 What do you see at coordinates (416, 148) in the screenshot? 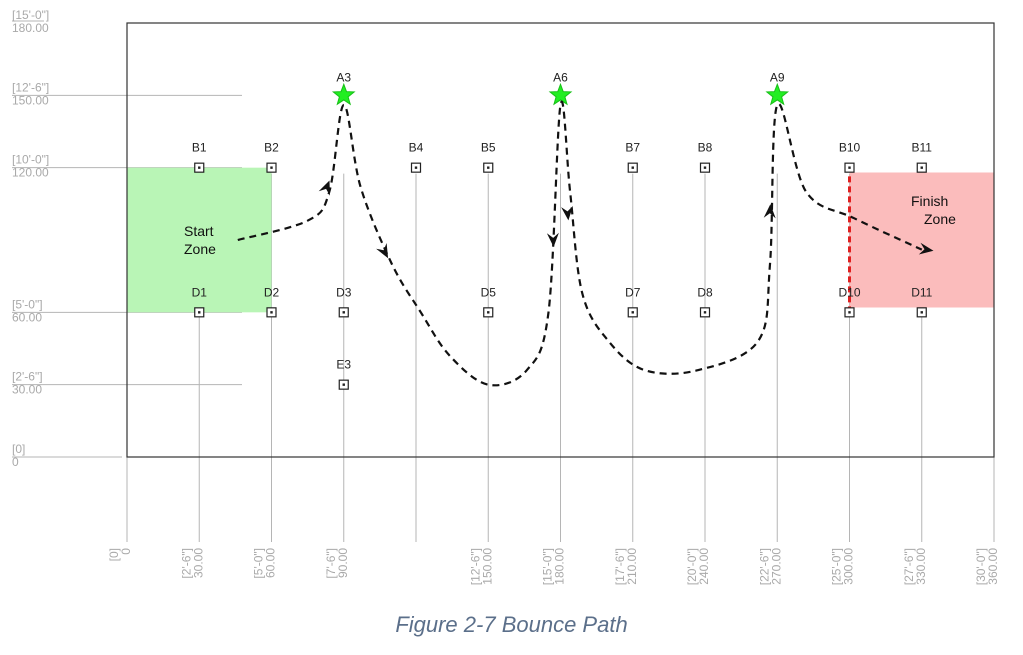
I see `cone-marker-label: B4` at bounding box center [416, 148].